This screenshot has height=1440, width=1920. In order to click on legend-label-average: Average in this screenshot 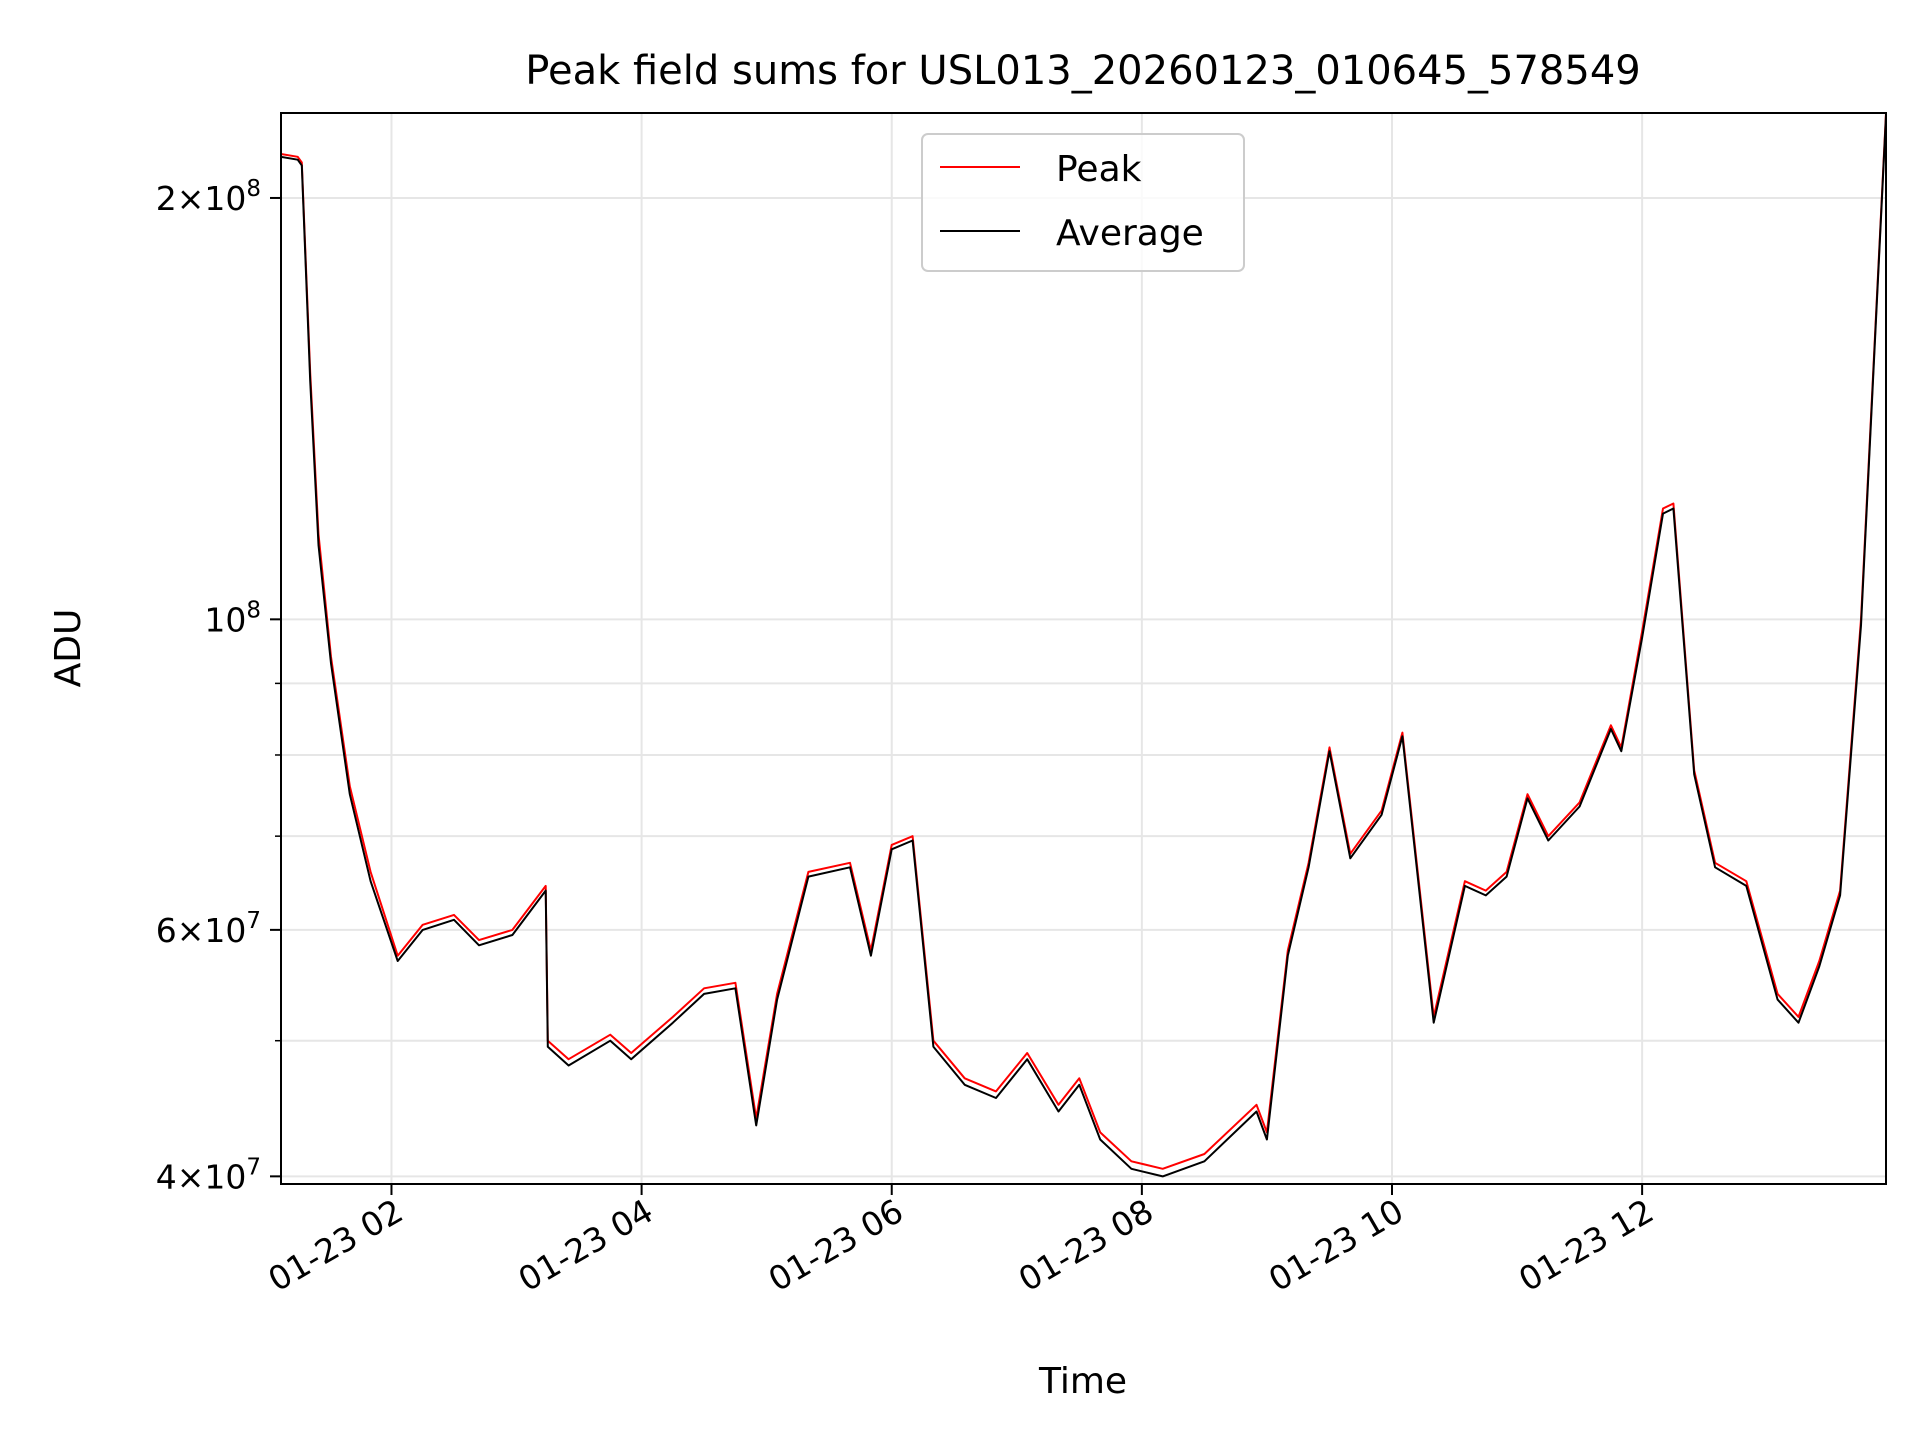, I will do `click(1130, 233)`.